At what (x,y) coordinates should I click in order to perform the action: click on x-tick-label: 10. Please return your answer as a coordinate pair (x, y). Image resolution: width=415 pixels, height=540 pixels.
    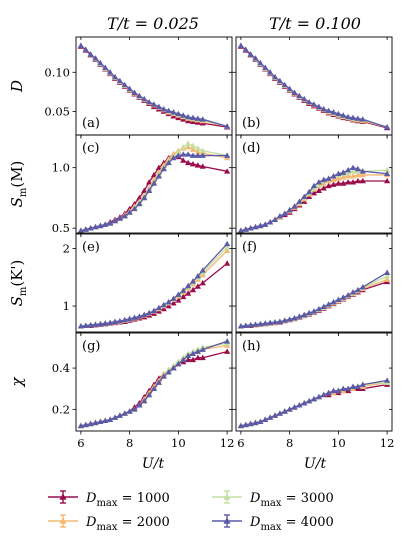
    Looking at the image, I should click on (178, 443).